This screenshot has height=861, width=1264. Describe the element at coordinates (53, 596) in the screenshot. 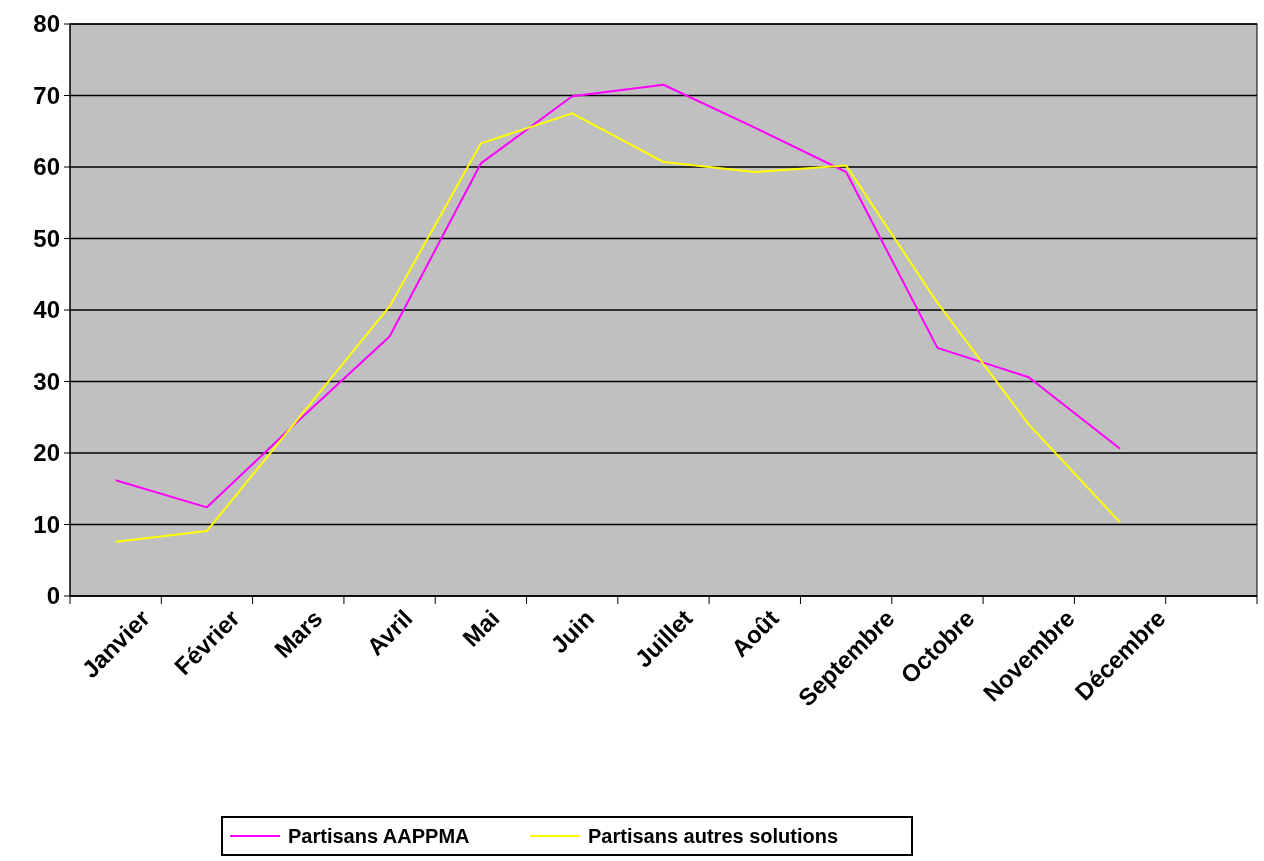

I see `y-tick-label: 0` at that location.